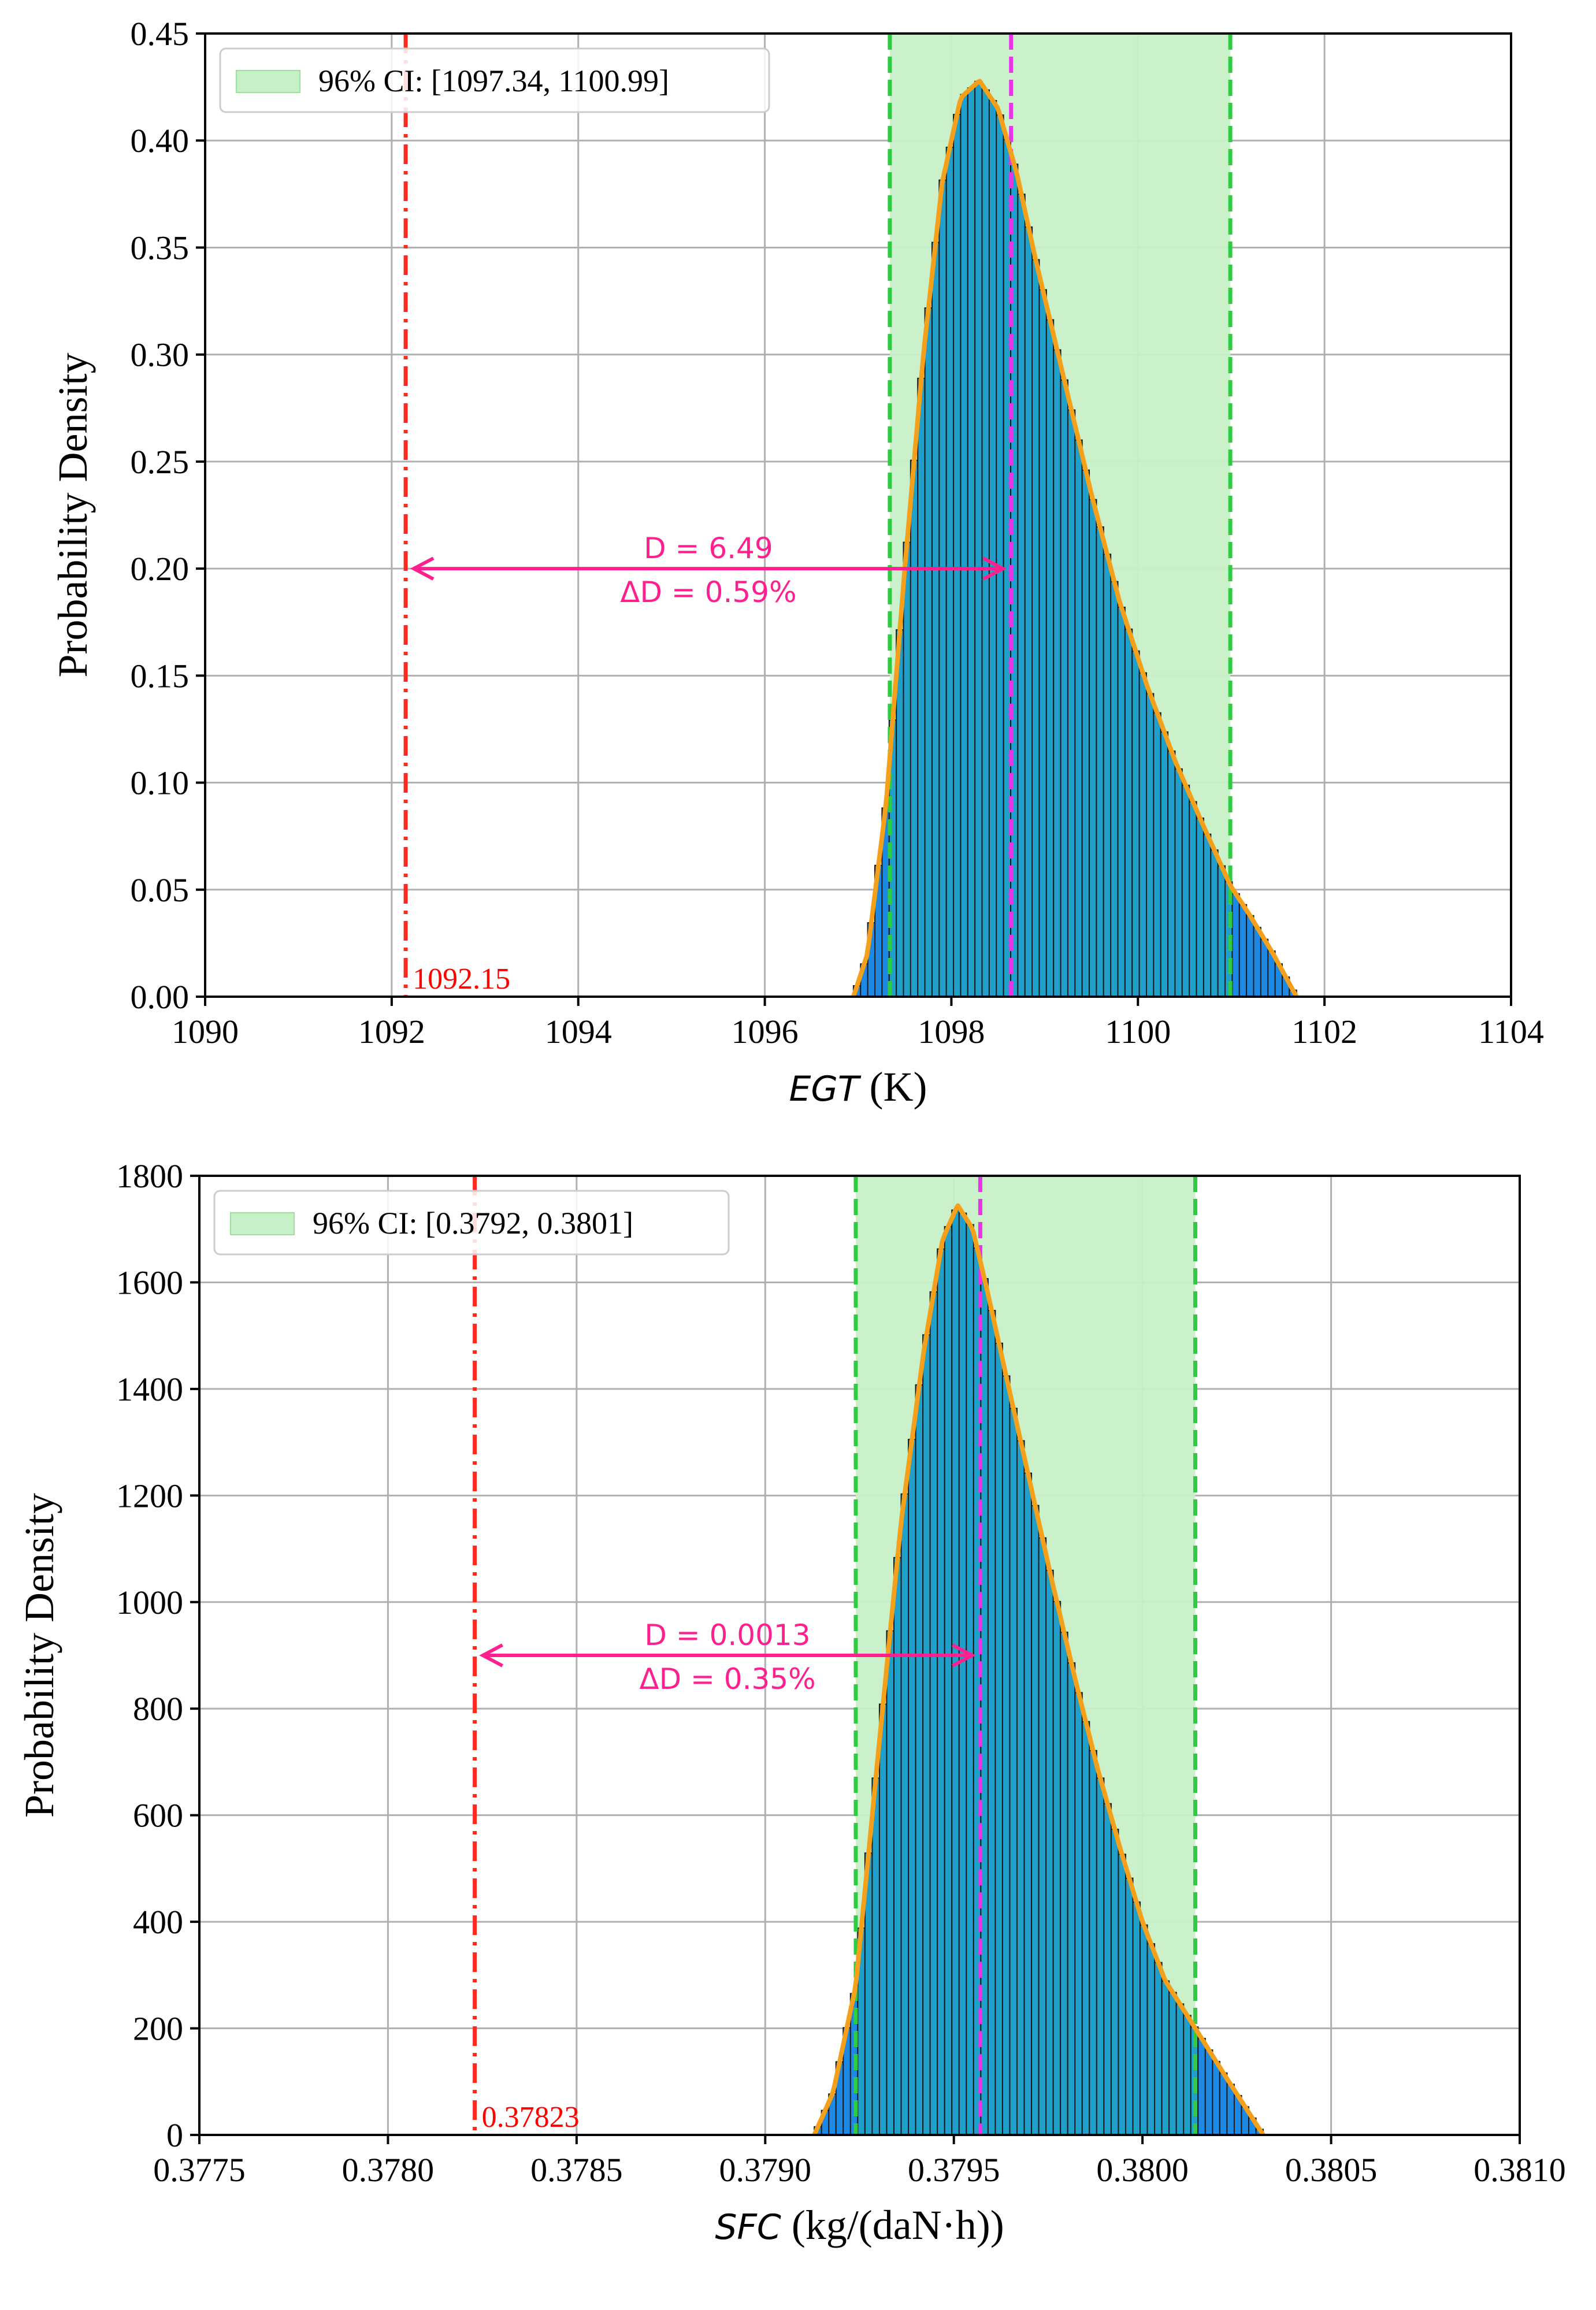 The width and height of the screenshot is (1596, 2310). What do you see at coordinates (149, 1176) in the screenshot?
I see `y-tick-label: 1800` at bounding box center [149, 1176].